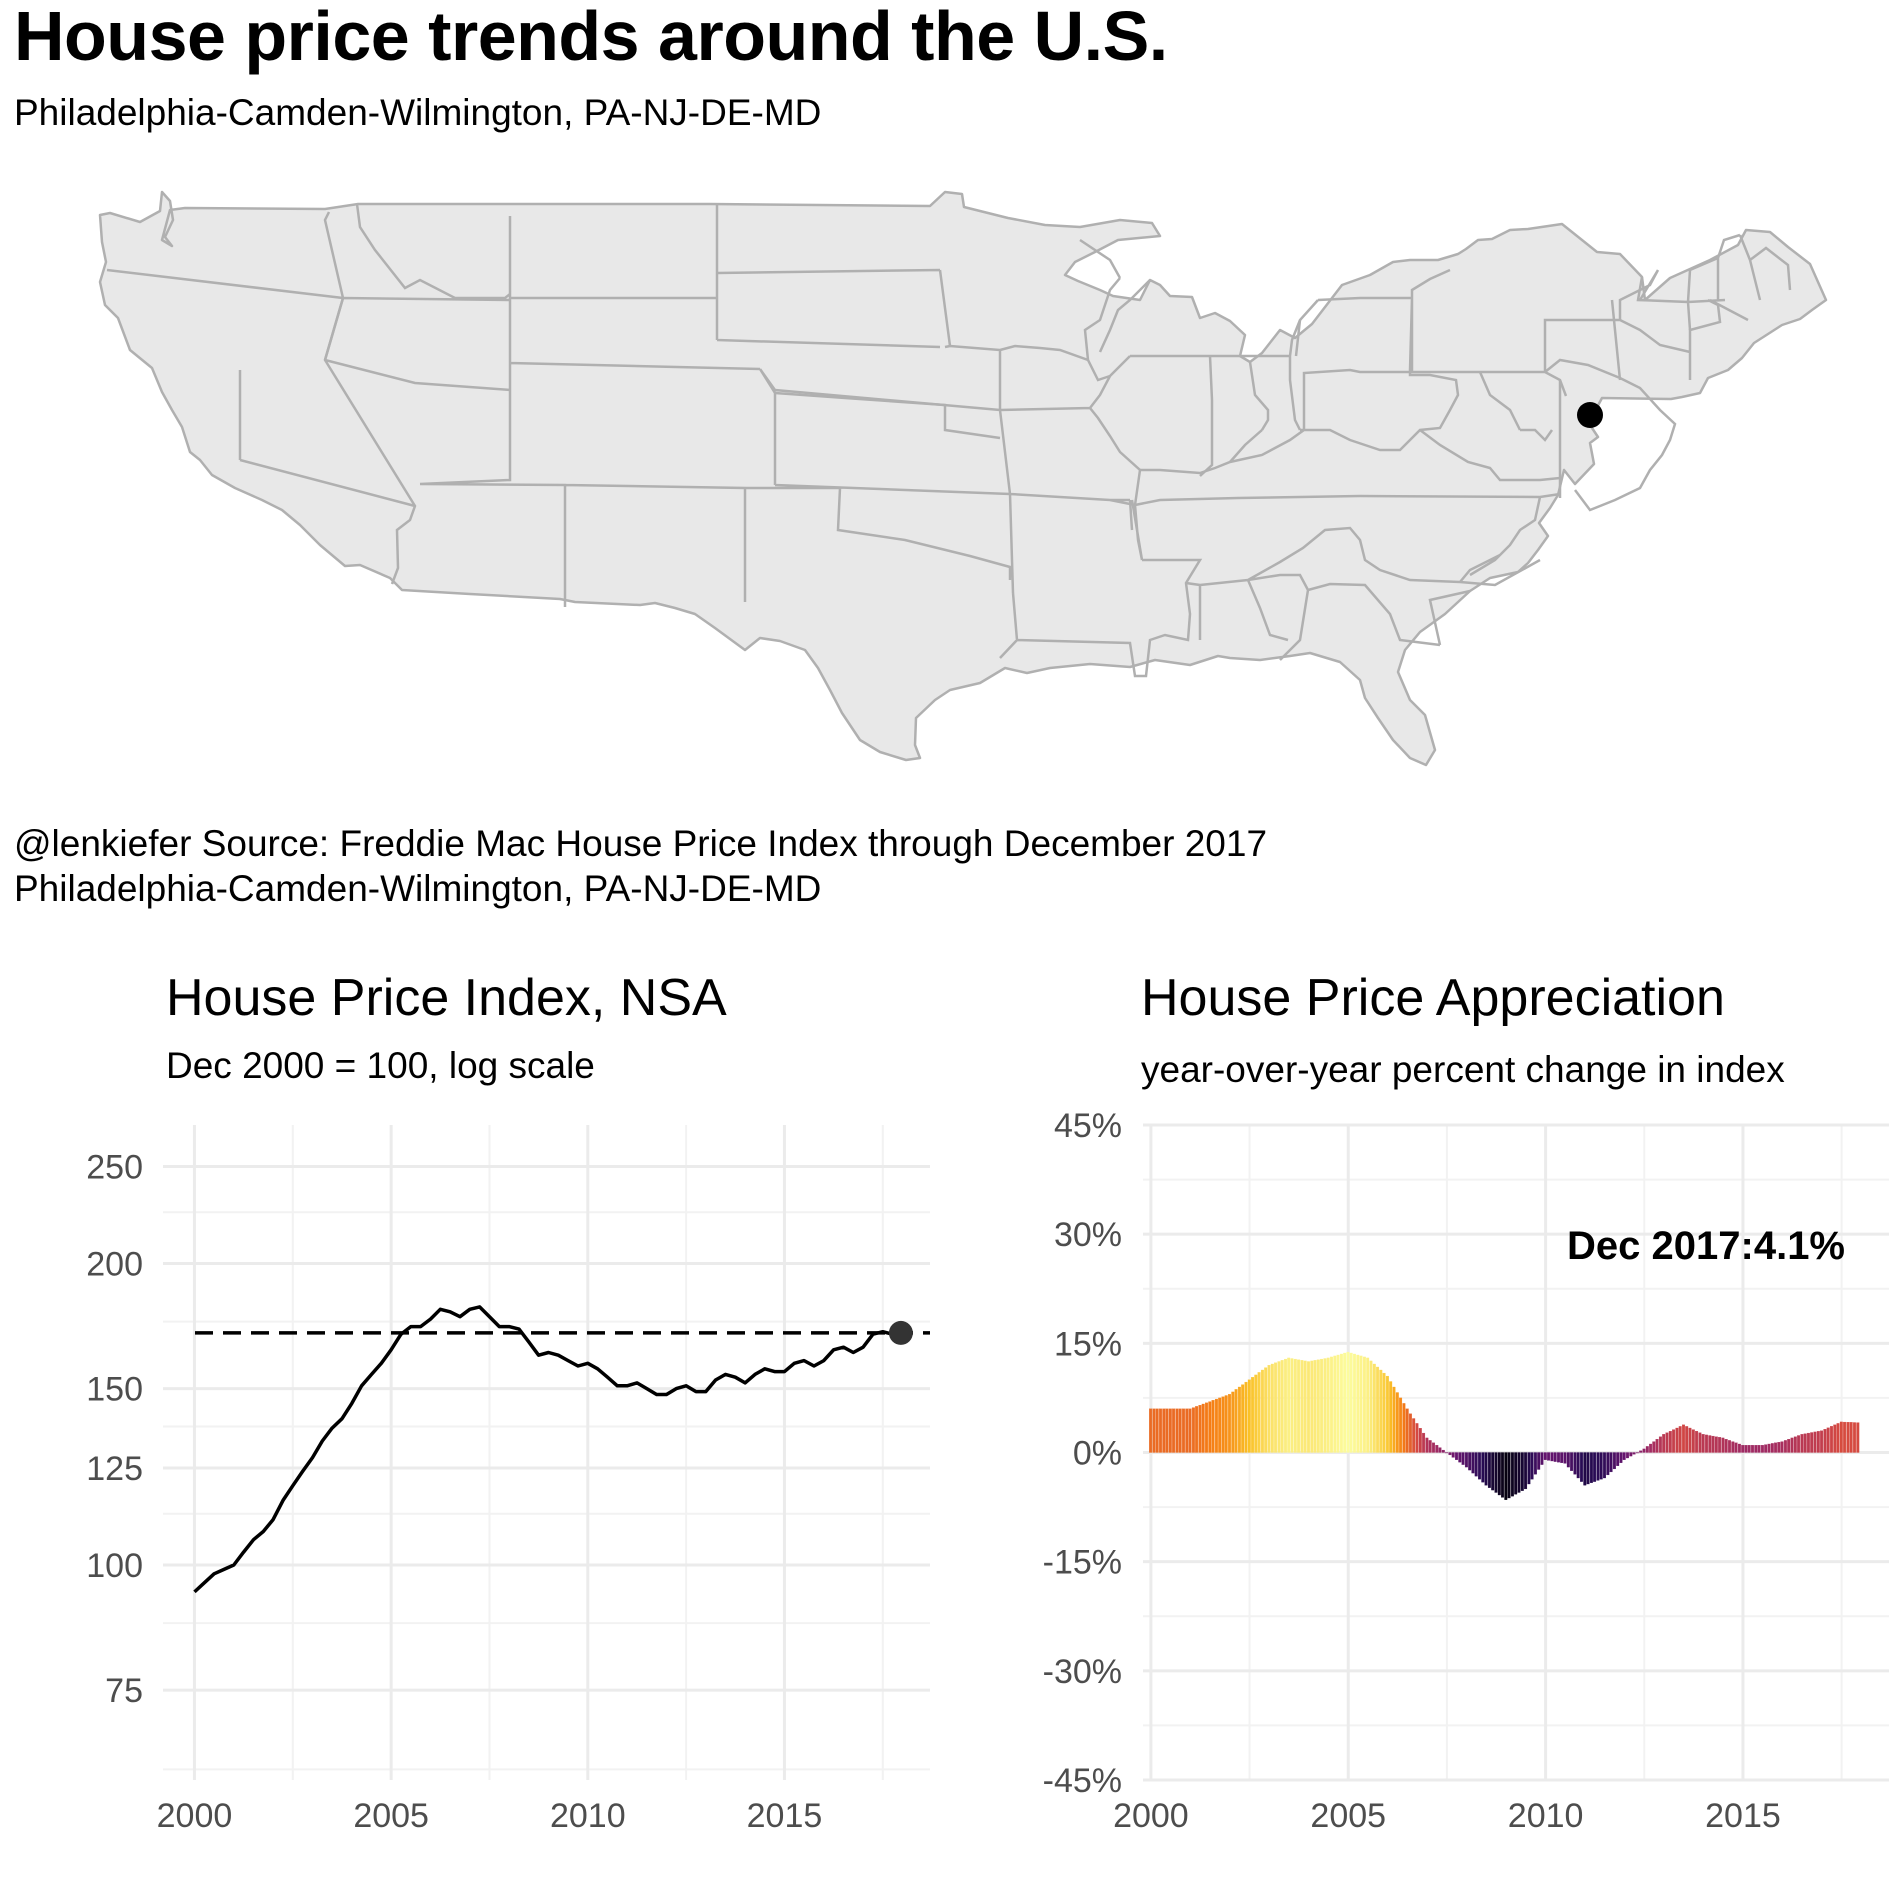 This screenshot has width=1889, height=1889. Describe the element at coordinates (1082, 1781) in the screenshot. I see `right-y-tick-label: -45%` at that location.